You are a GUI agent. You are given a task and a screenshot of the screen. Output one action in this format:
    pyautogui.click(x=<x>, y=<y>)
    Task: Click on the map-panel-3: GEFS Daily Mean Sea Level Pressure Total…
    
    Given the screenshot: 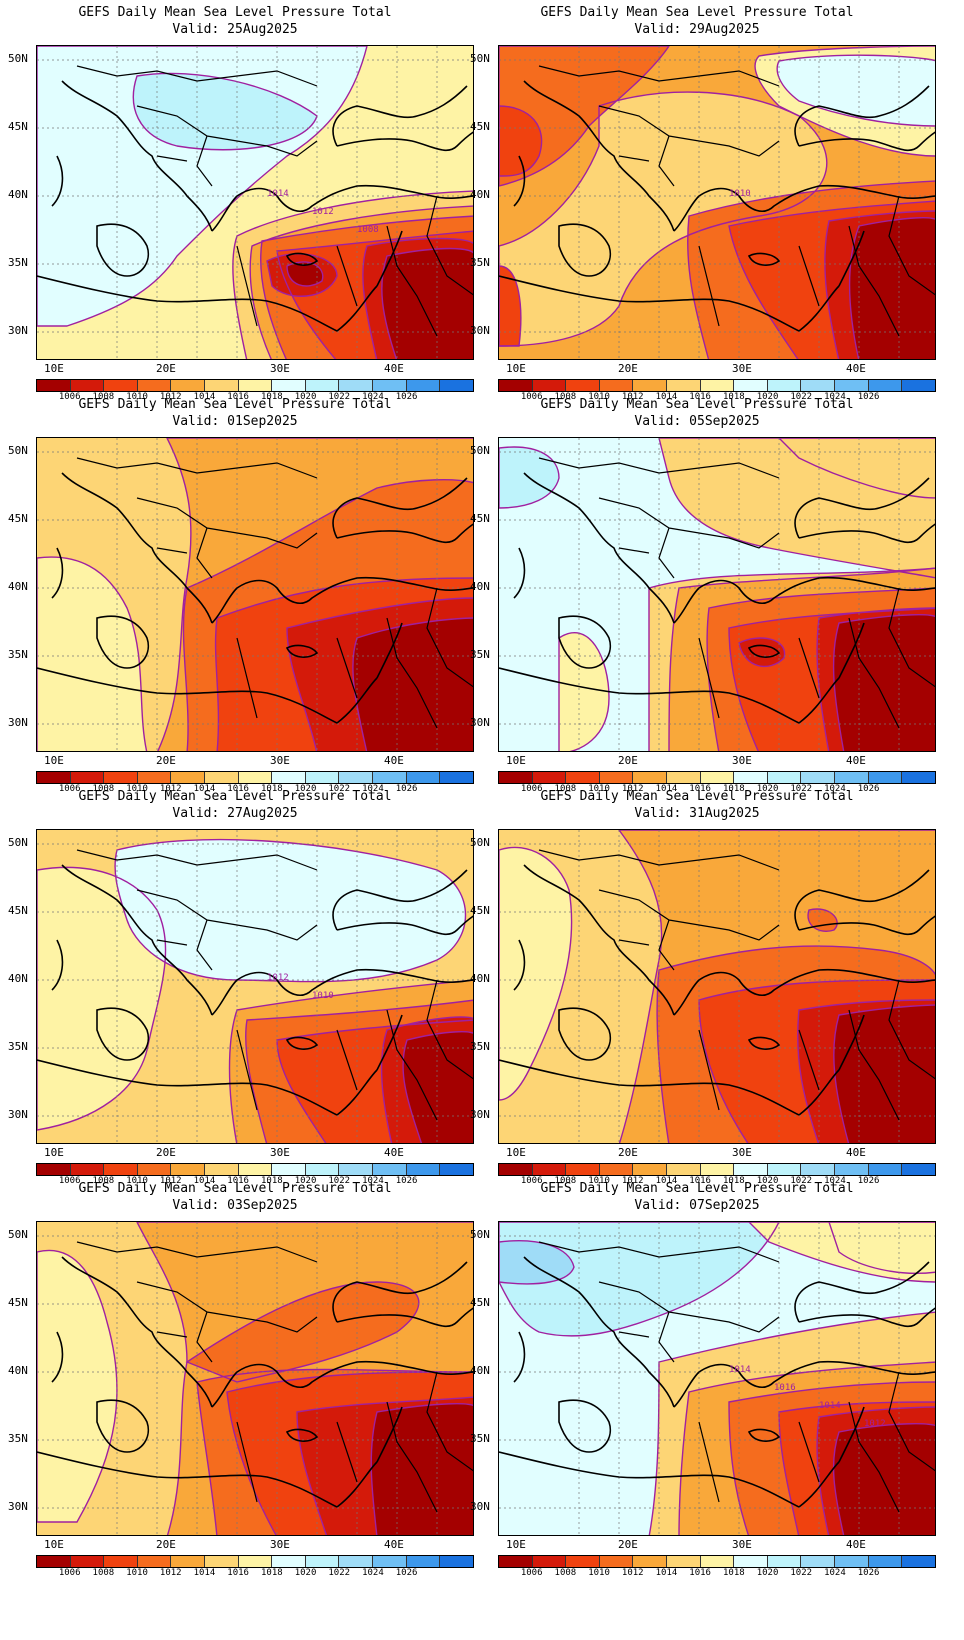 What is the action you would take?
    pyautogui.click(x=237, y=988)
    